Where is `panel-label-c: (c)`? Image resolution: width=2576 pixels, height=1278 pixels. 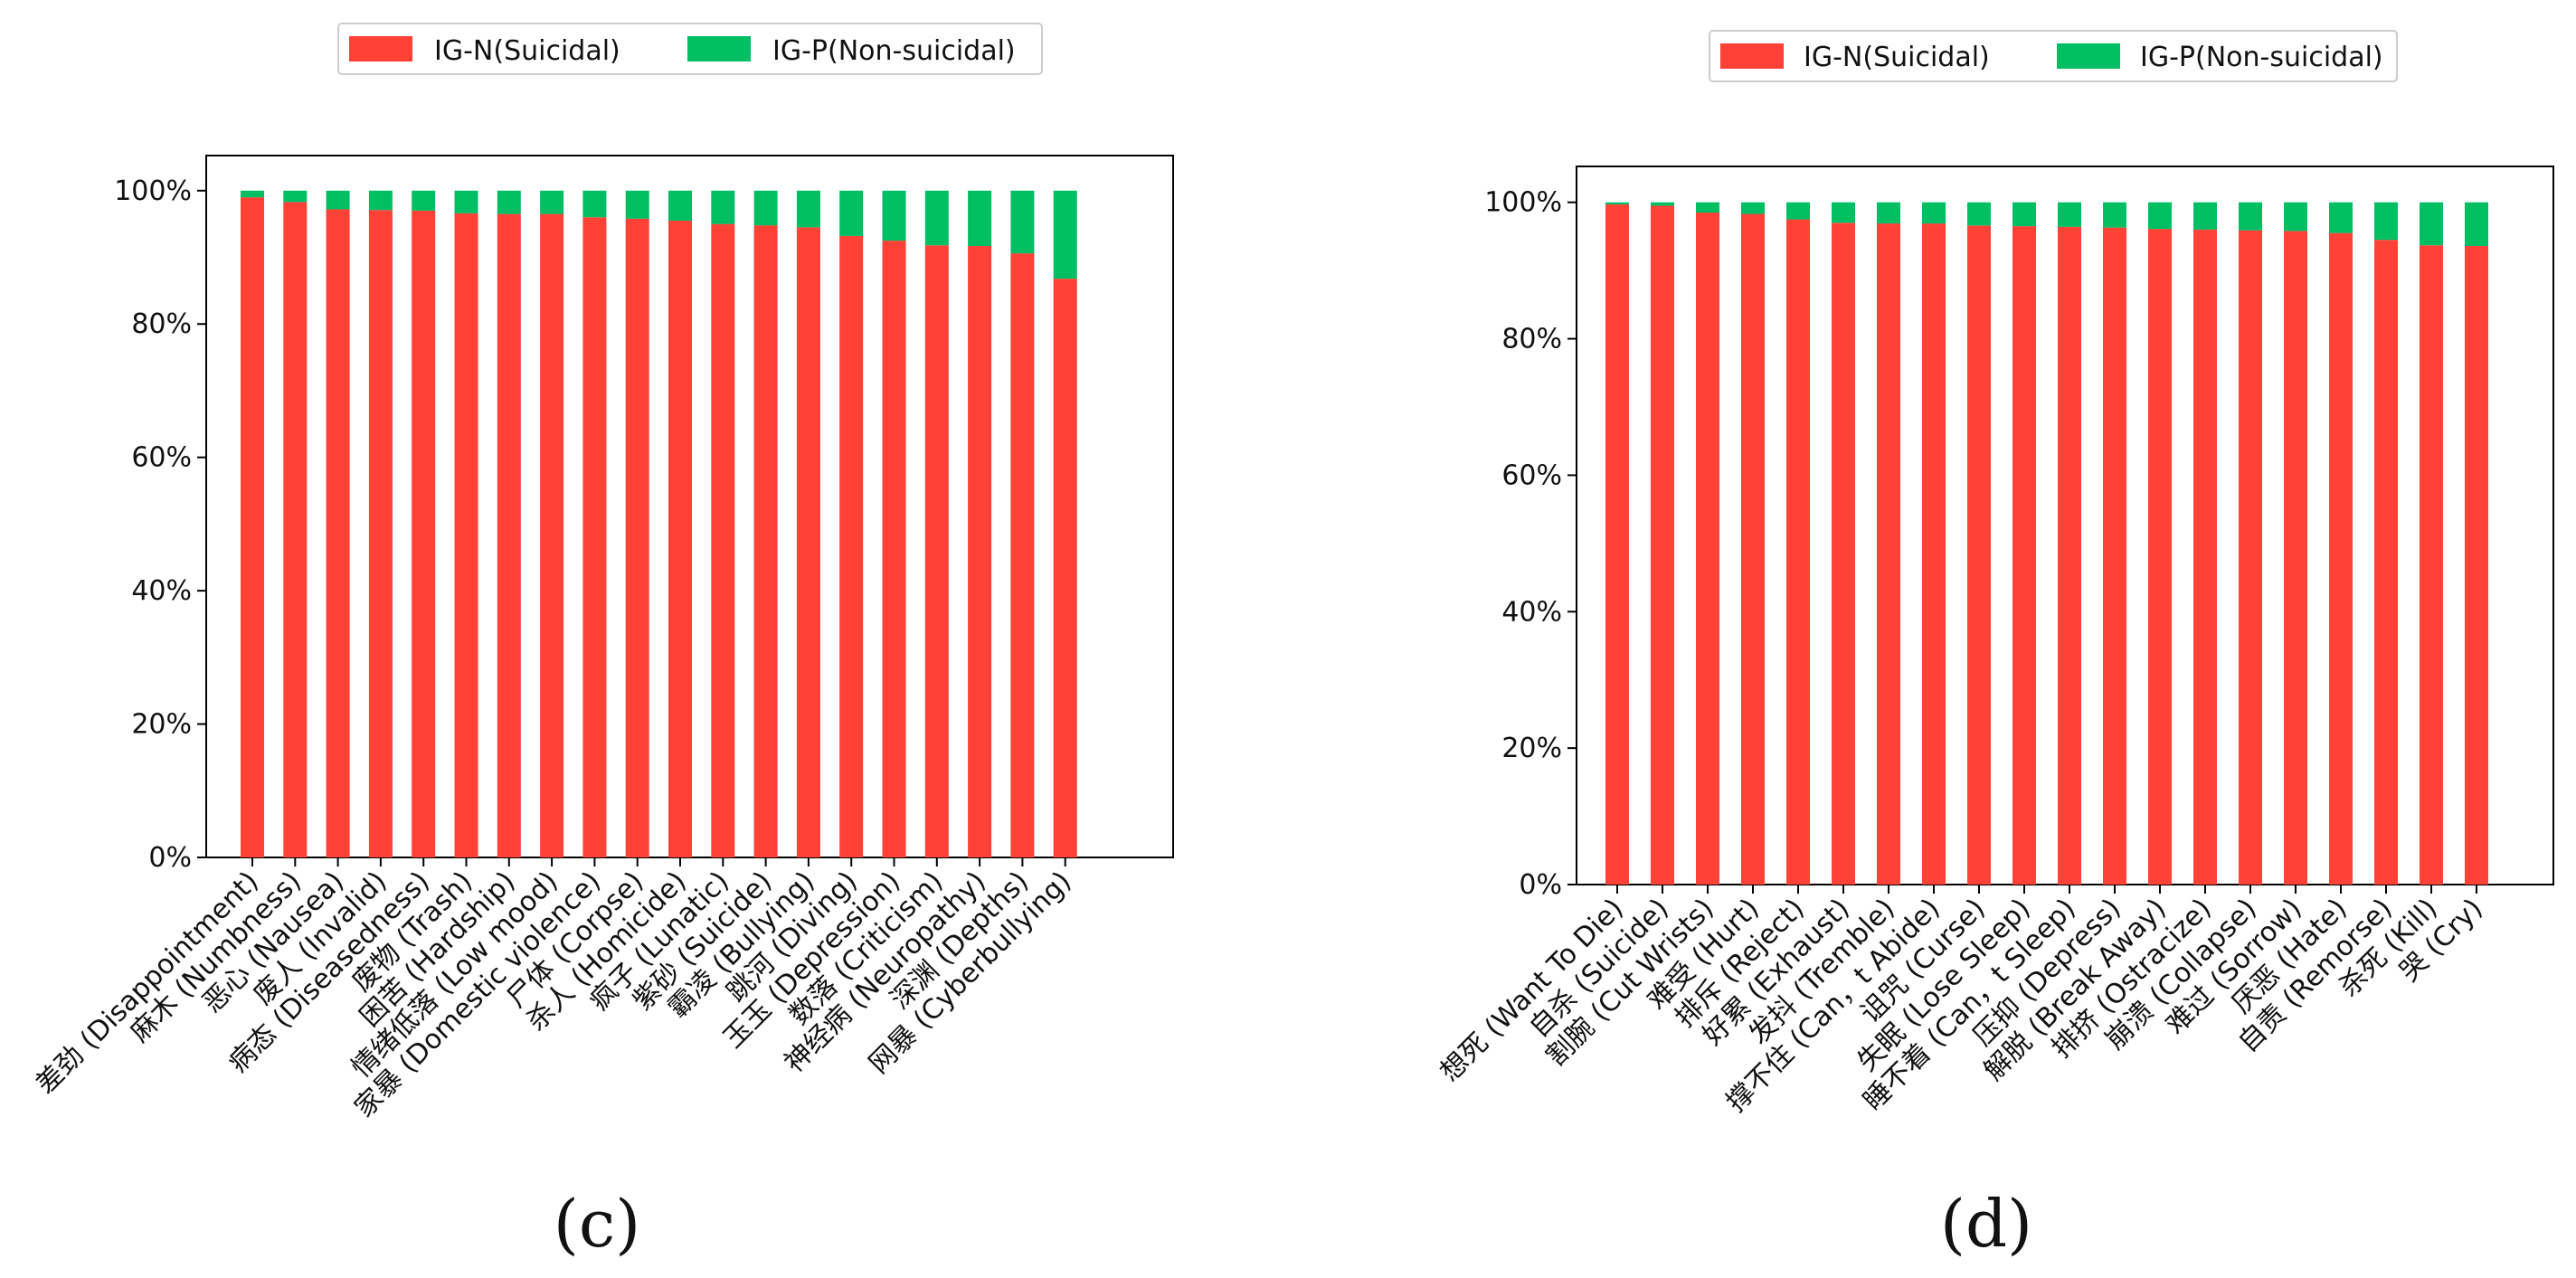 panel-label-c: (c) is located at coordinates (598, 1224).